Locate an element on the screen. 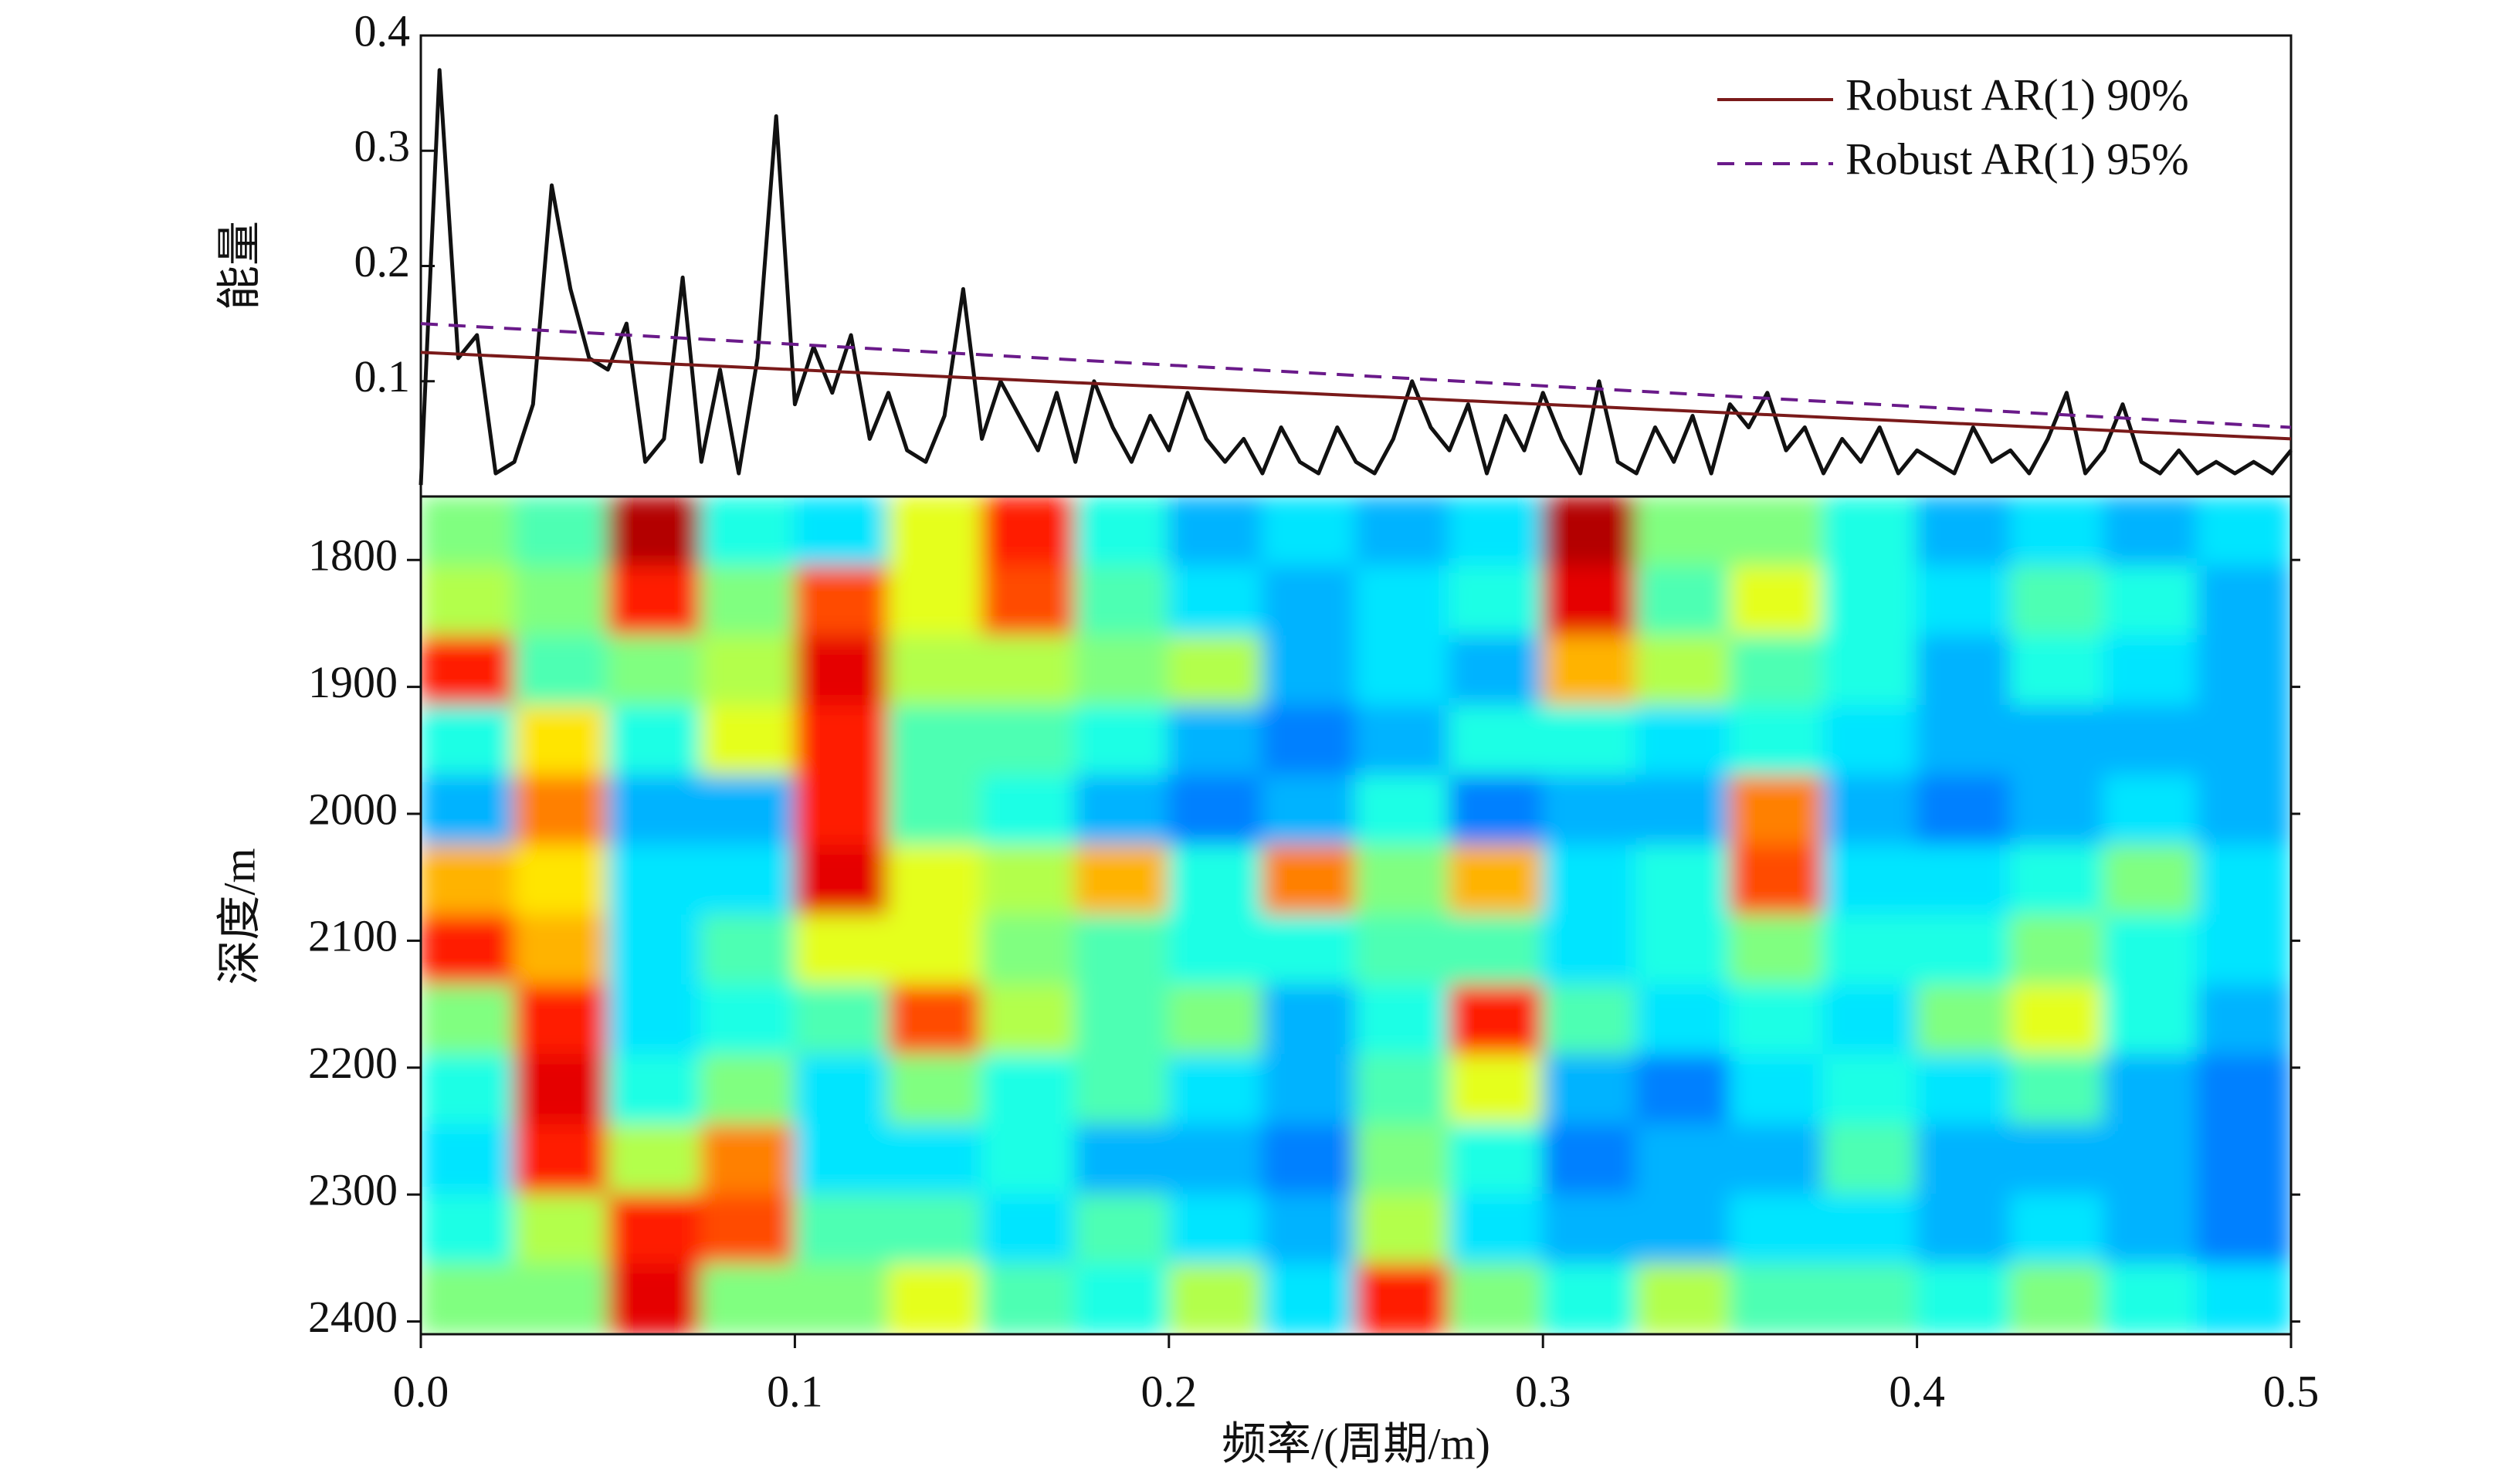  y-tick-label: 2100 is located at coordinates (353, 936).